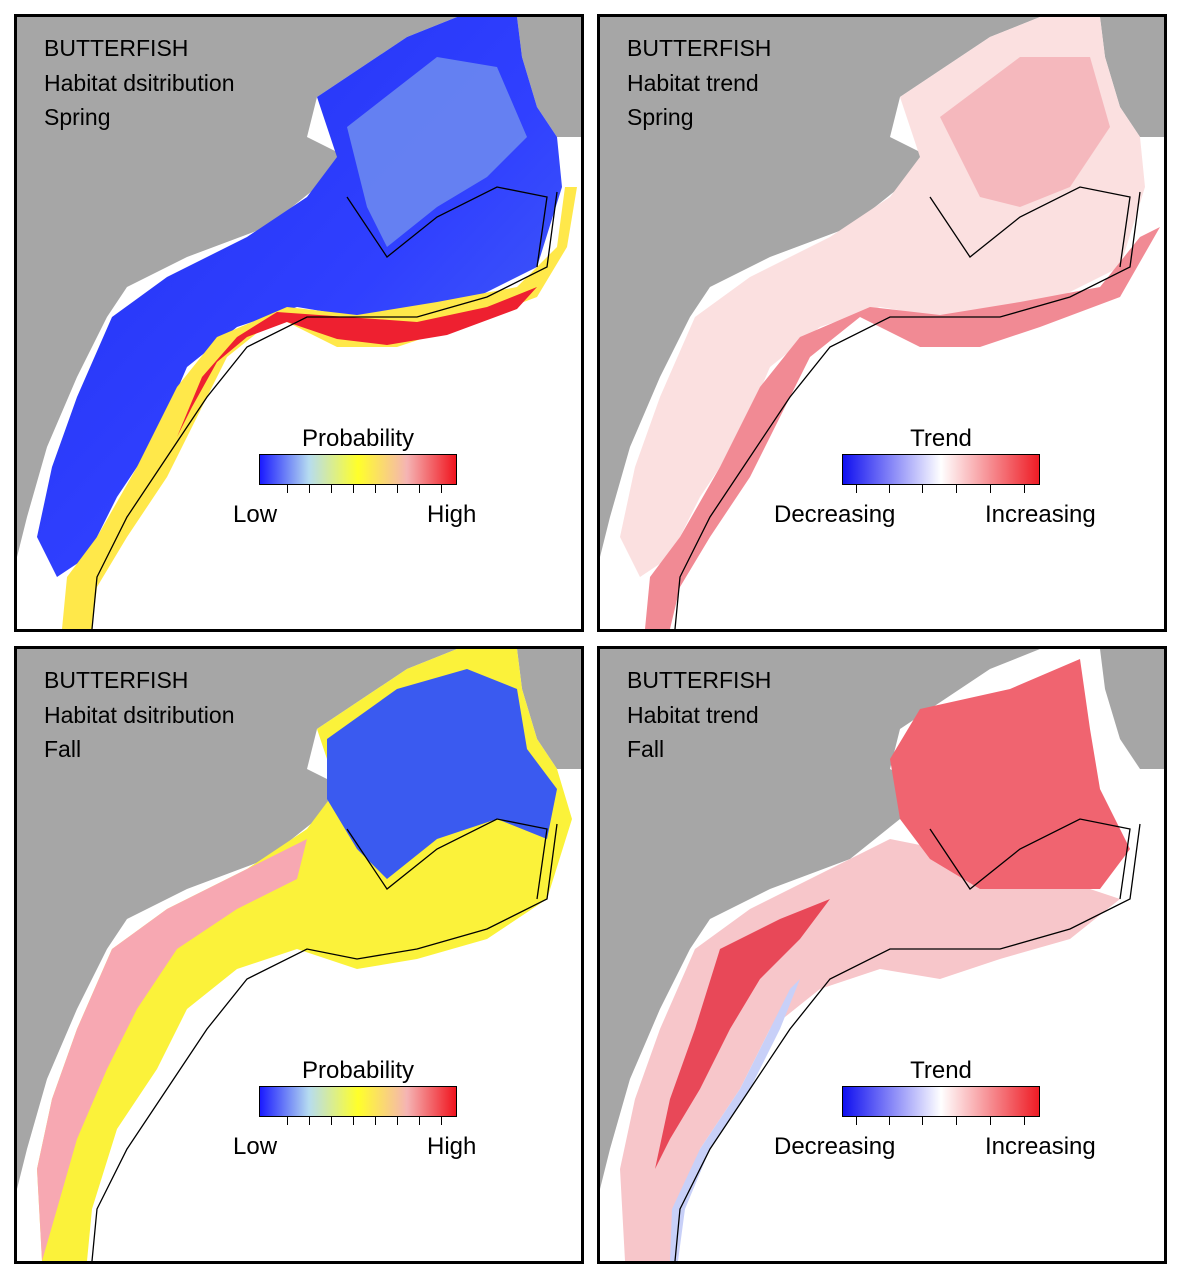  I want to click on trend-coastal-increase, so click(742, 1034).